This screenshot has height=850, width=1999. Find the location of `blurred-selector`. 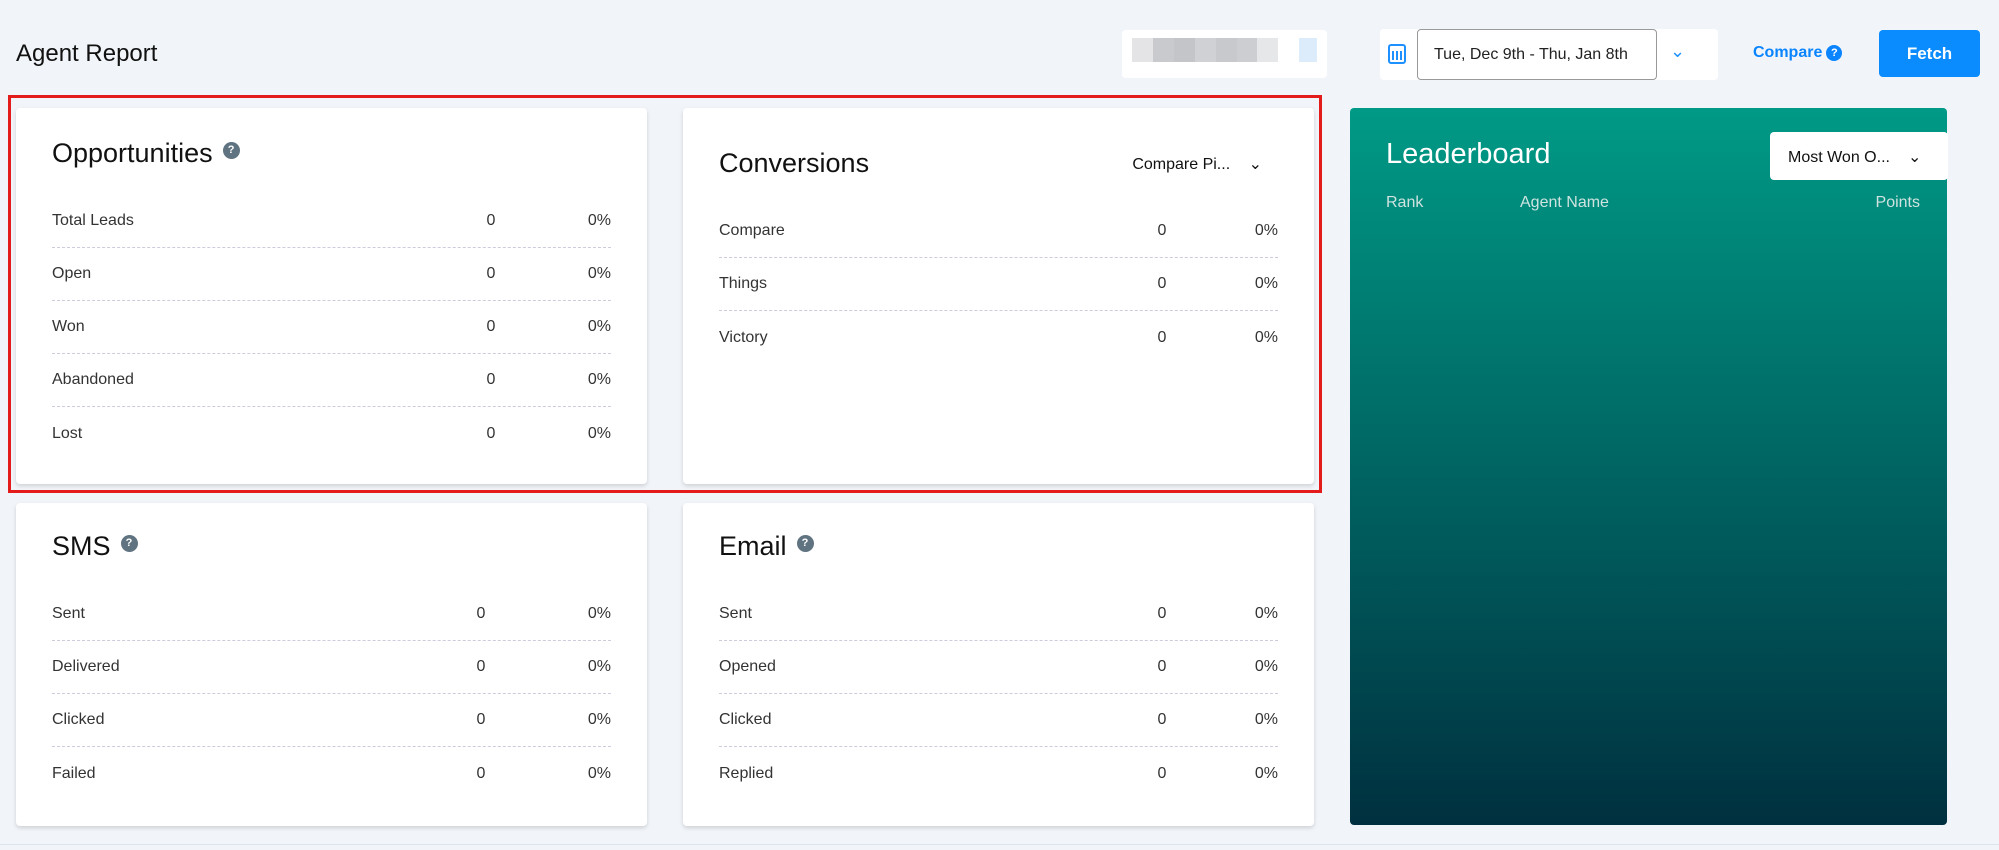

blurred-selector is located at coordinates (1224, 54).